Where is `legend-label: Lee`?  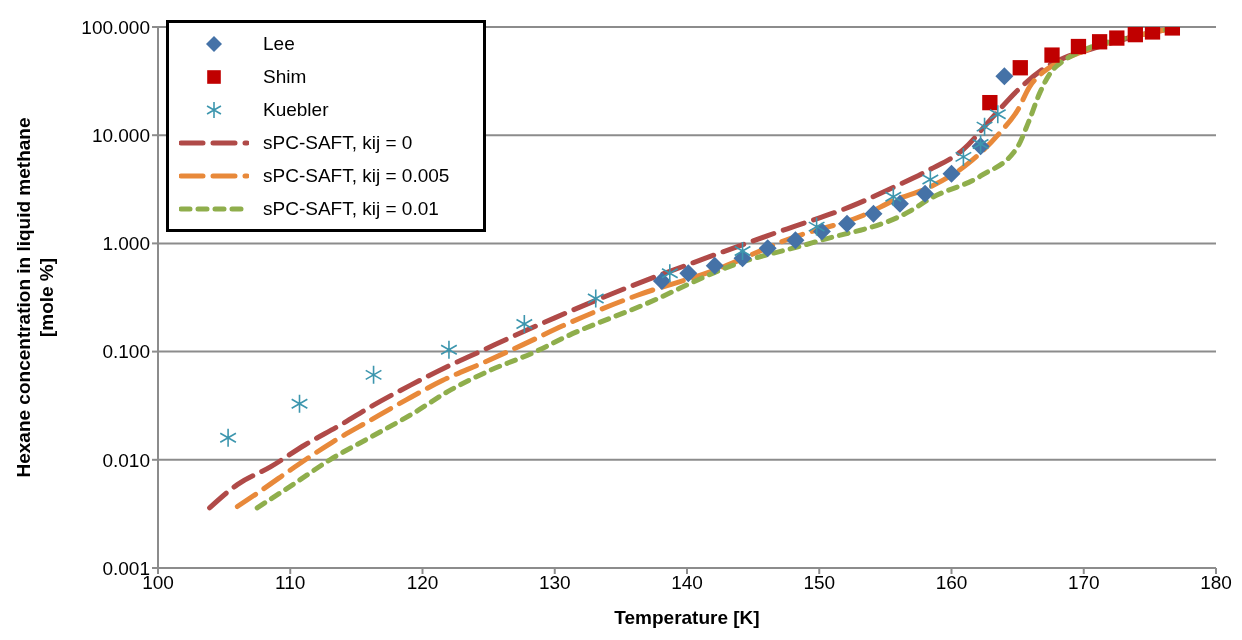
legend-label: Lee is located at coordinates (279, 43).